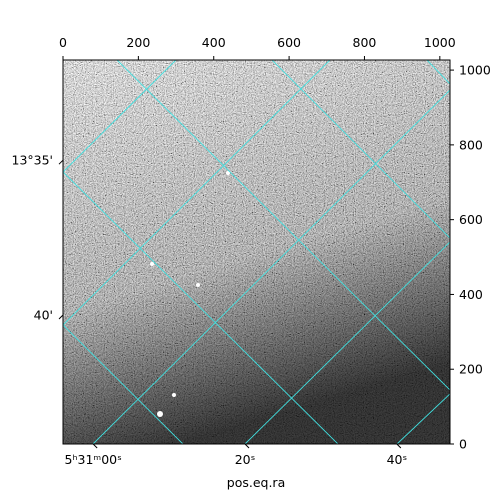 This screenshot has height=500, width=500. What do you see at coordinates (440, 42) in the screenshot?
I see `x-tick-label: 1000` at bounding box center [440, 42].